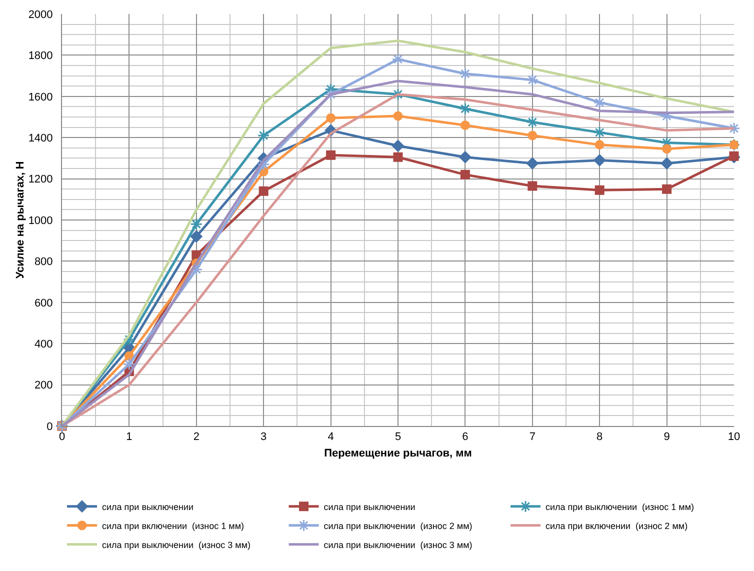 This screenshot has height=571, width=754. Describe the element at coordinates (40, 97) in the screenshot. I see `y-tick-label: 1600` at that location.